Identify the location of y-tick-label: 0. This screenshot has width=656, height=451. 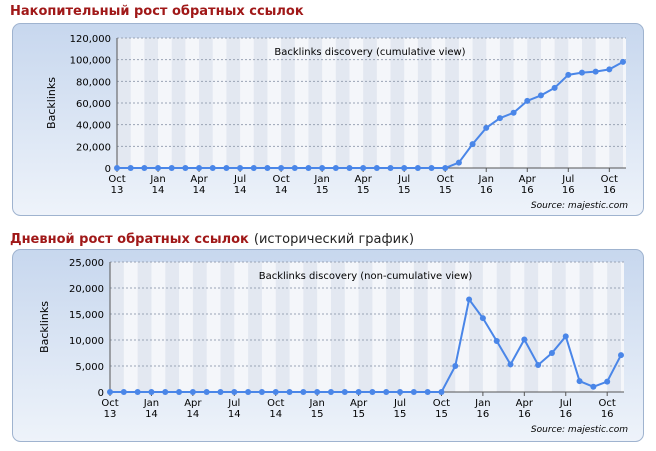
(101, 393).